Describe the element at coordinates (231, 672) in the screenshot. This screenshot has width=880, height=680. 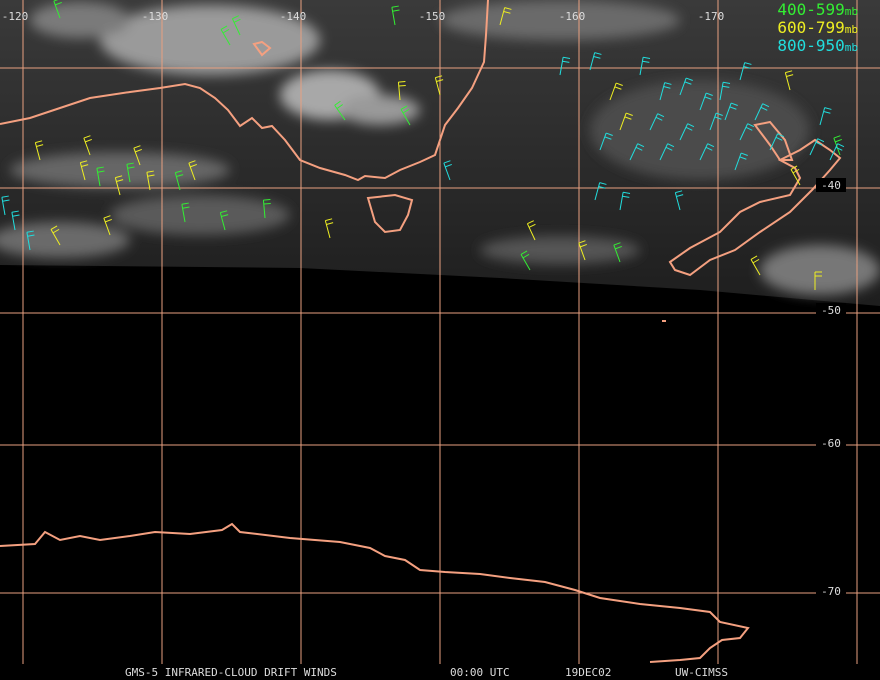
I see `footer-product: GMS-5 INFRARED-CLOUD DRIFT WINDS` at that location.